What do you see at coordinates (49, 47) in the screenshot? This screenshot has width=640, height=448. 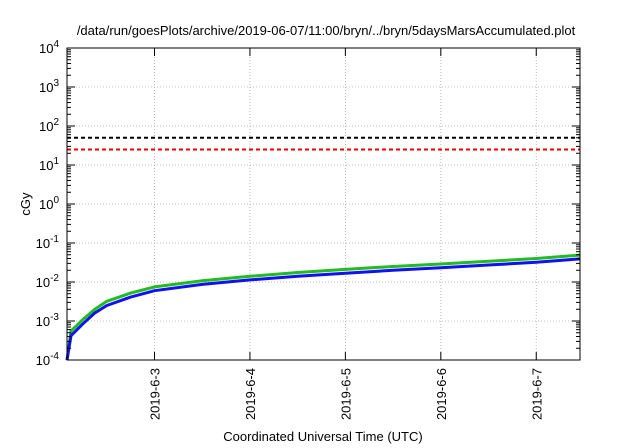 I see `y-tick-label: 10⁴` at bounding box center [49, 47].